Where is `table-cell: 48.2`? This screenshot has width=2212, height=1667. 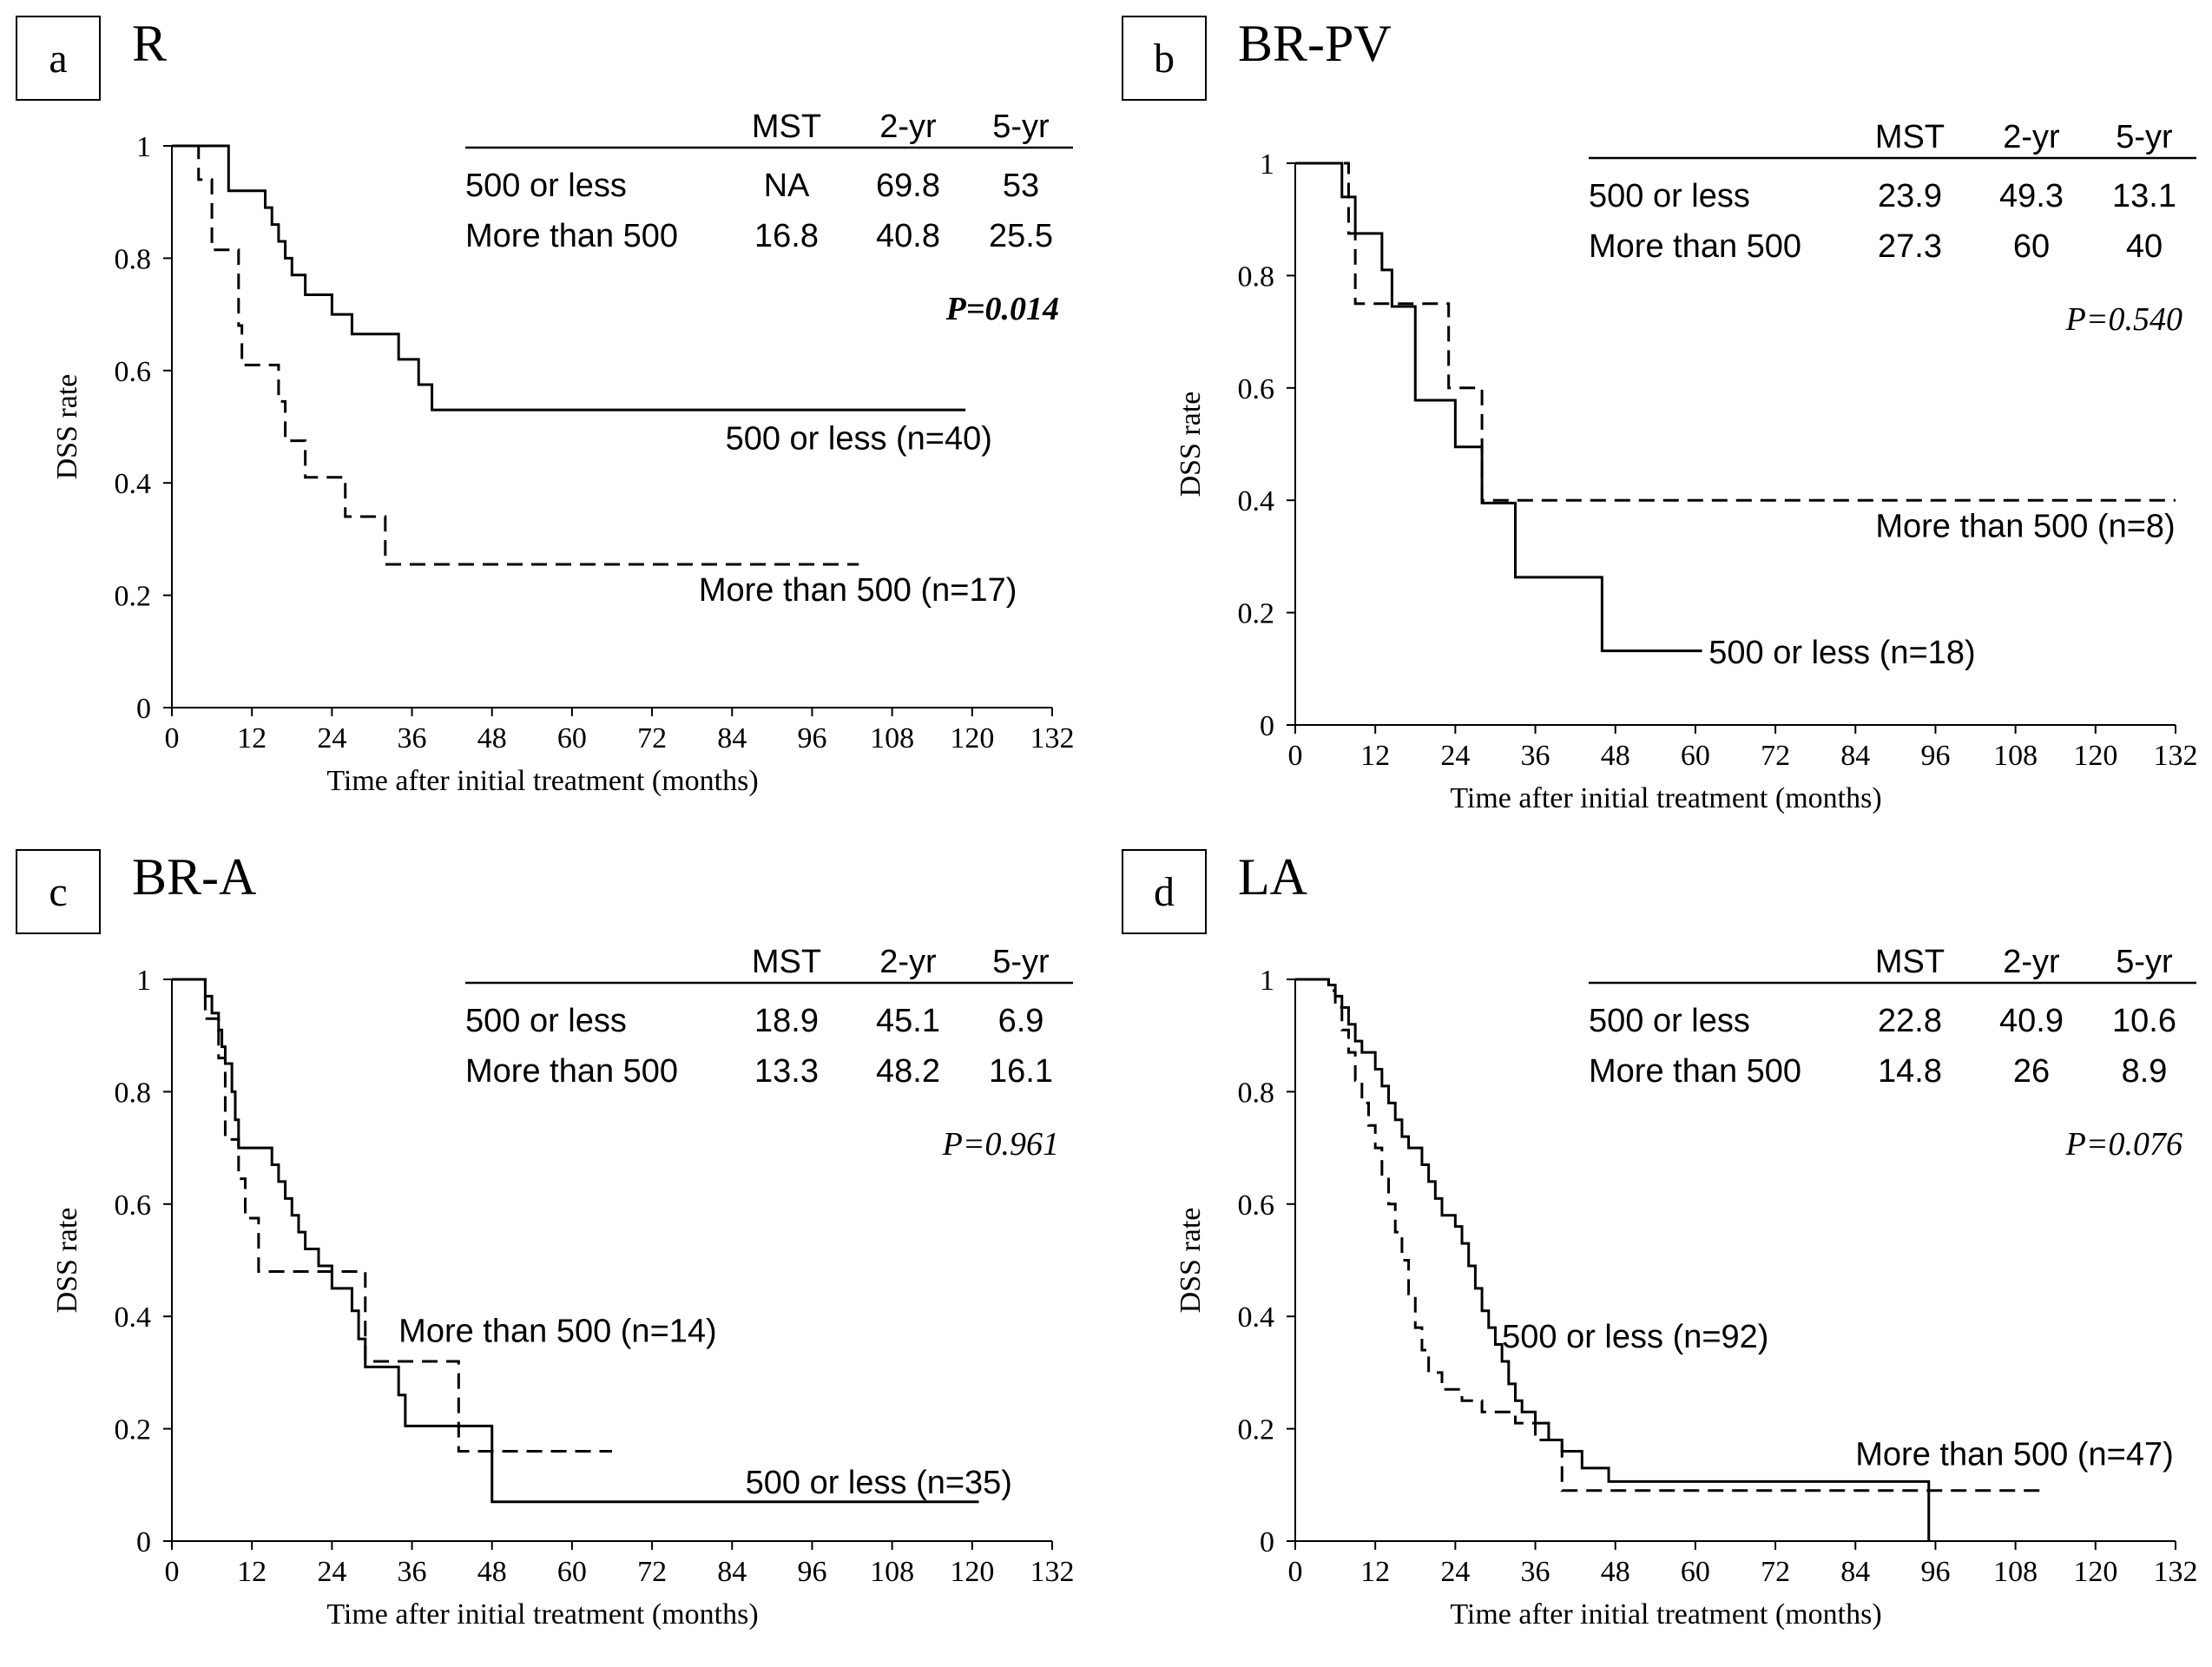 table-cell: 48.2 is located at coordinates (908, 1071).